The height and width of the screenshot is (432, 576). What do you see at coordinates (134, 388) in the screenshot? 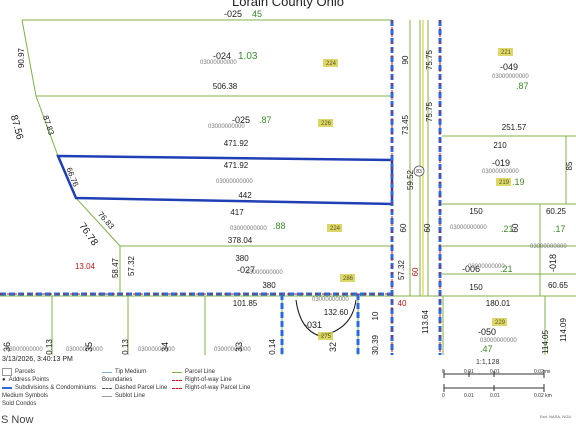
I see `legend-item: Dashed Parcel Line` at bounding box center [134, 388].